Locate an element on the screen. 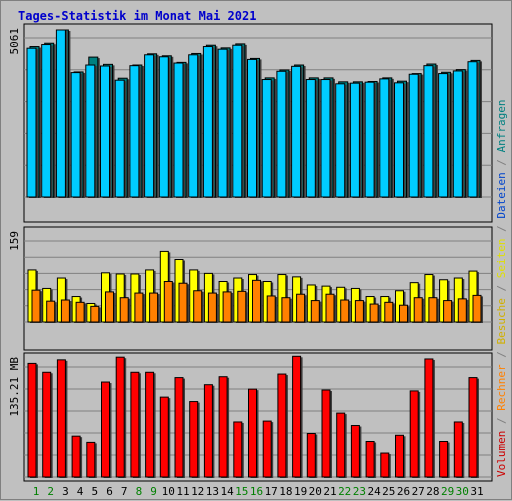 The height and width of the screenshot is (501, 512). x-tick-label: 20 is located at coordinates (315, 491).